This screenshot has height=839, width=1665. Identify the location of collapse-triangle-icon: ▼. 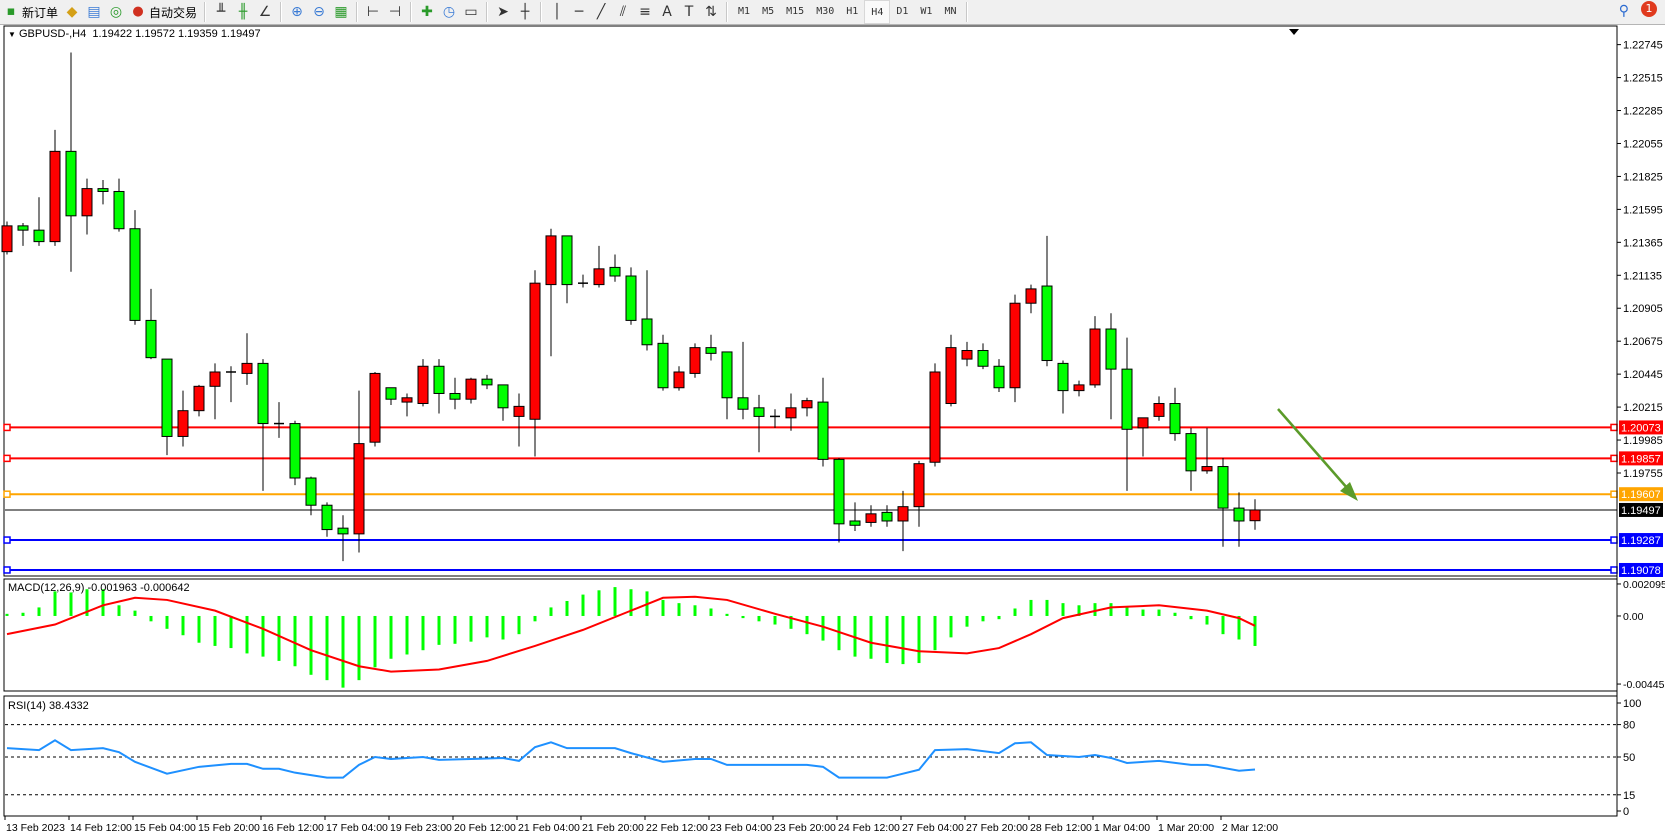
(12, 34).